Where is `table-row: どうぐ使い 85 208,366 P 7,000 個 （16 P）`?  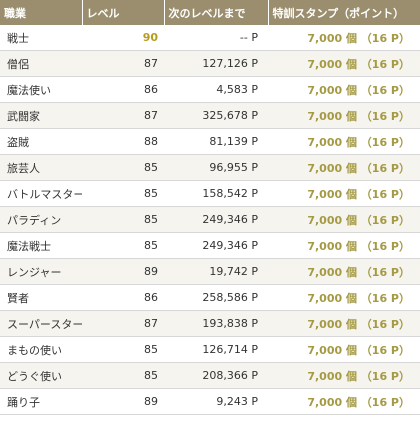
table-row: どうぐ使い 85 208,366 P 7,000 個 （16 P） is located at coordinates (210, 375).